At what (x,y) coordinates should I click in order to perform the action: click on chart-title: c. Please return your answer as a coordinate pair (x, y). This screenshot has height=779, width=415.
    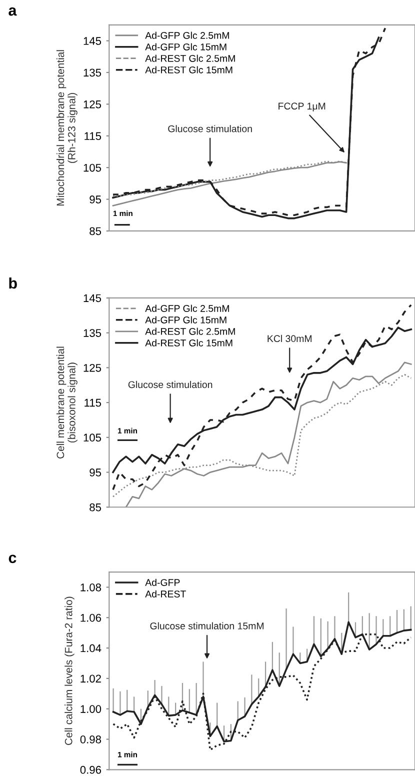
    Looking at the image, I should click on (12, 559).